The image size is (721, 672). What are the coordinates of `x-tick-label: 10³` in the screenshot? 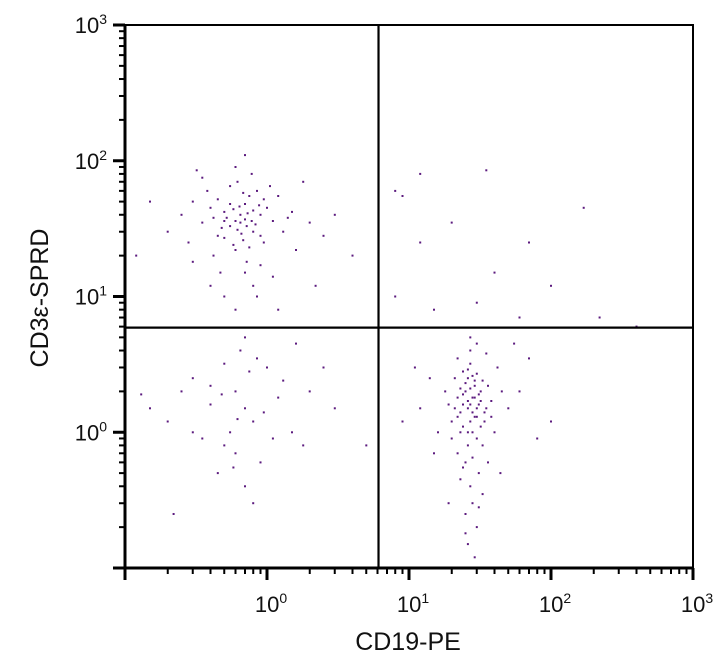 It's located at (697, 603).